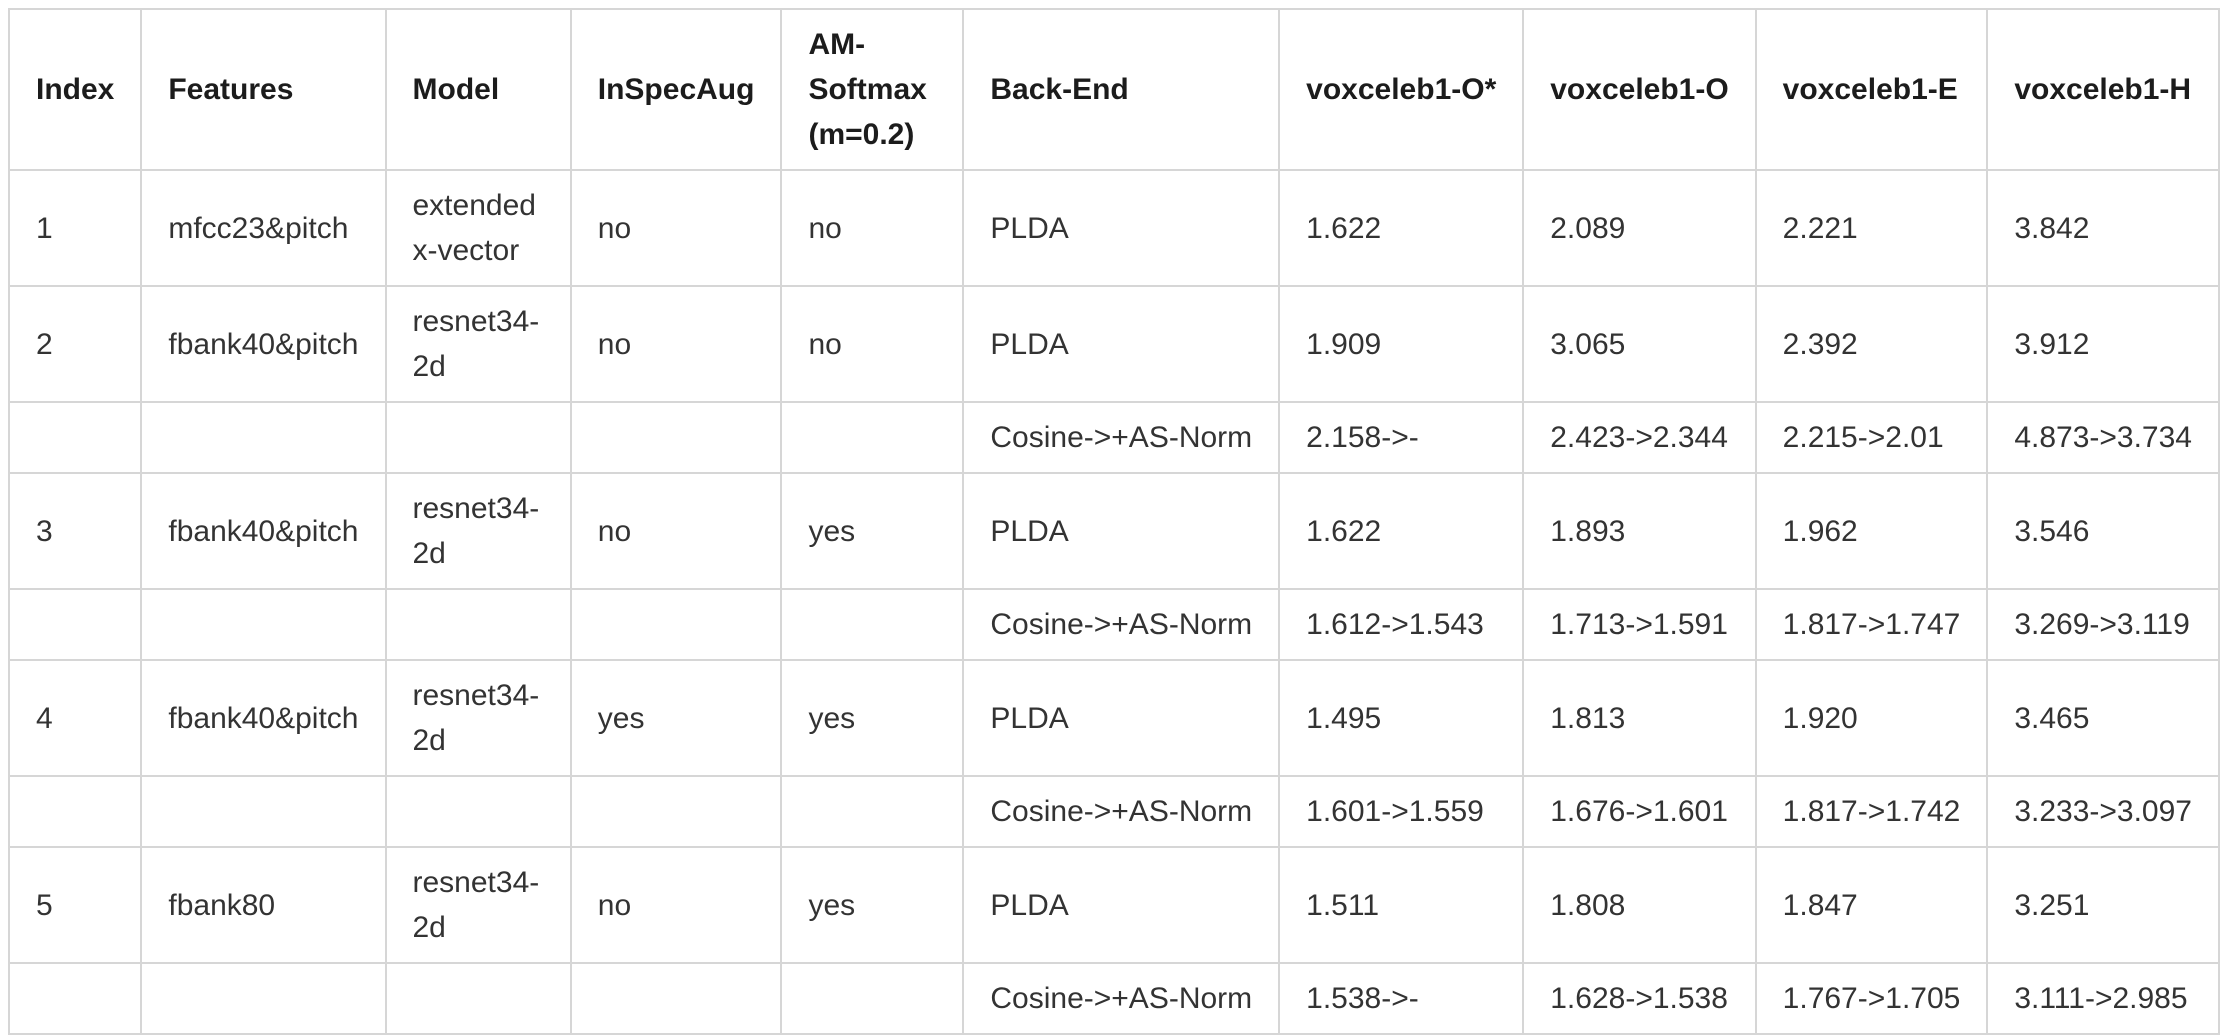 The height and width of the screenshot is (1035, 2220). Describe the element at coordinates (263, 905) in the screenshot. I see `table-cell: fbank80` at that location.